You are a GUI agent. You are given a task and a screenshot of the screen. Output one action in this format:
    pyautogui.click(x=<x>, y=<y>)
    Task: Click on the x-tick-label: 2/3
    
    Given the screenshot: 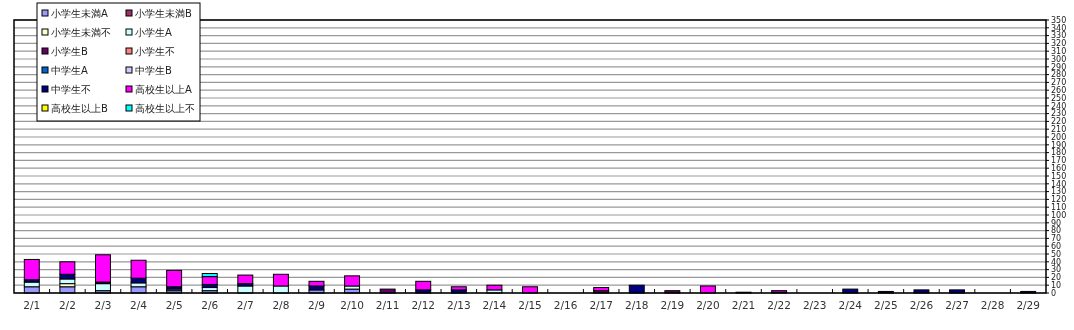 What is the action you would take?
    pyautogui.click(x=103, y=305)
    